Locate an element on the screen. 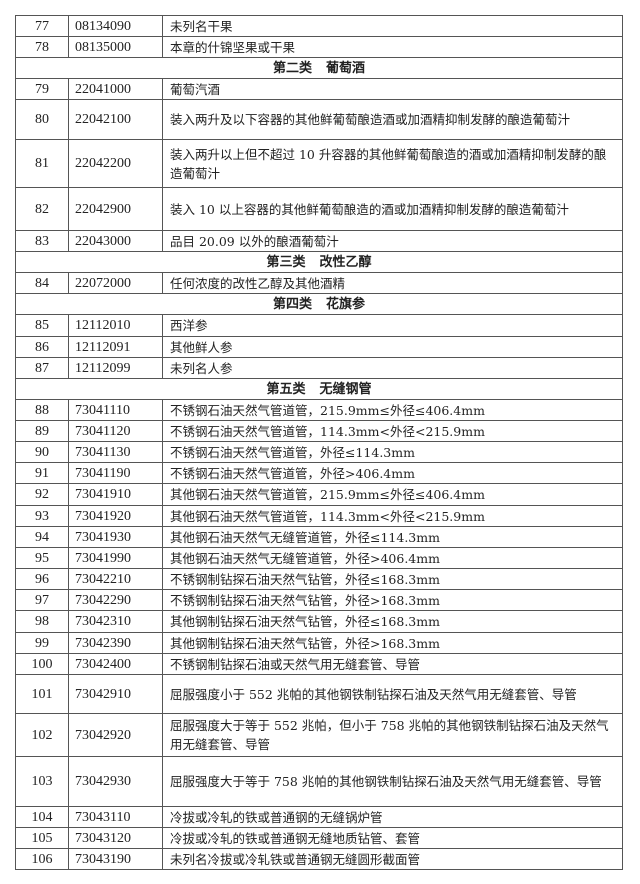 This screenshot has height=884, width=640. row-number: 101 is located at coordinates (42, 694).